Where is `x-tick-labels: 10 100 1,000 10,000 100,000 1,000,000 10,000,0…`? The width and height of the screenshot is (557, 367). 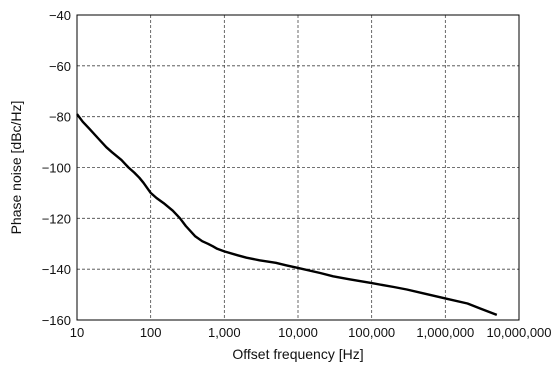
x-tick-labels: 10 100 1,000 10,000 100,000 1,000,000 10,000,0… is located at coordinates (311, 332).